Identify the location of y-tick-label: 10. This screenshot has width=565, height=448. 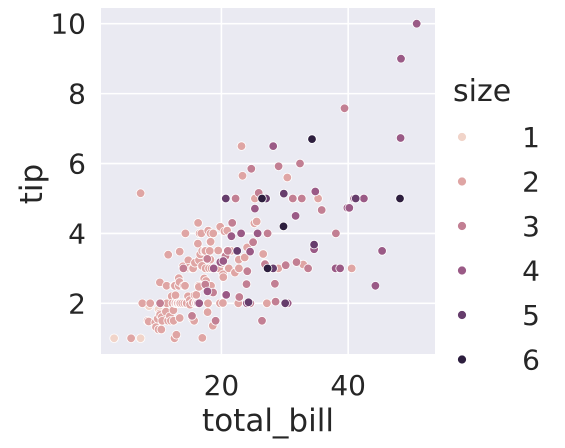
(68, 24).